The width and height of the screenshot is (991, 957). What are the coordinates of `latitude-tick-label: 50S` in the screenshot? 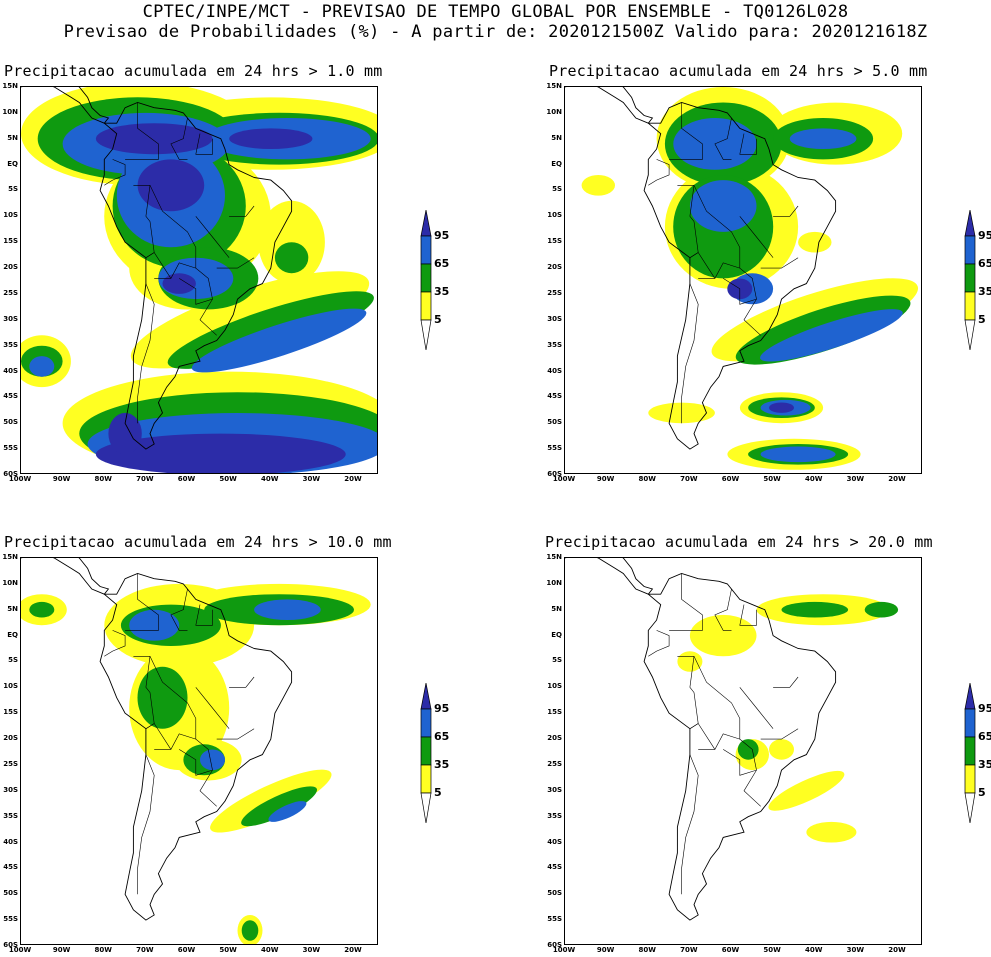 It's located at (10, 893).